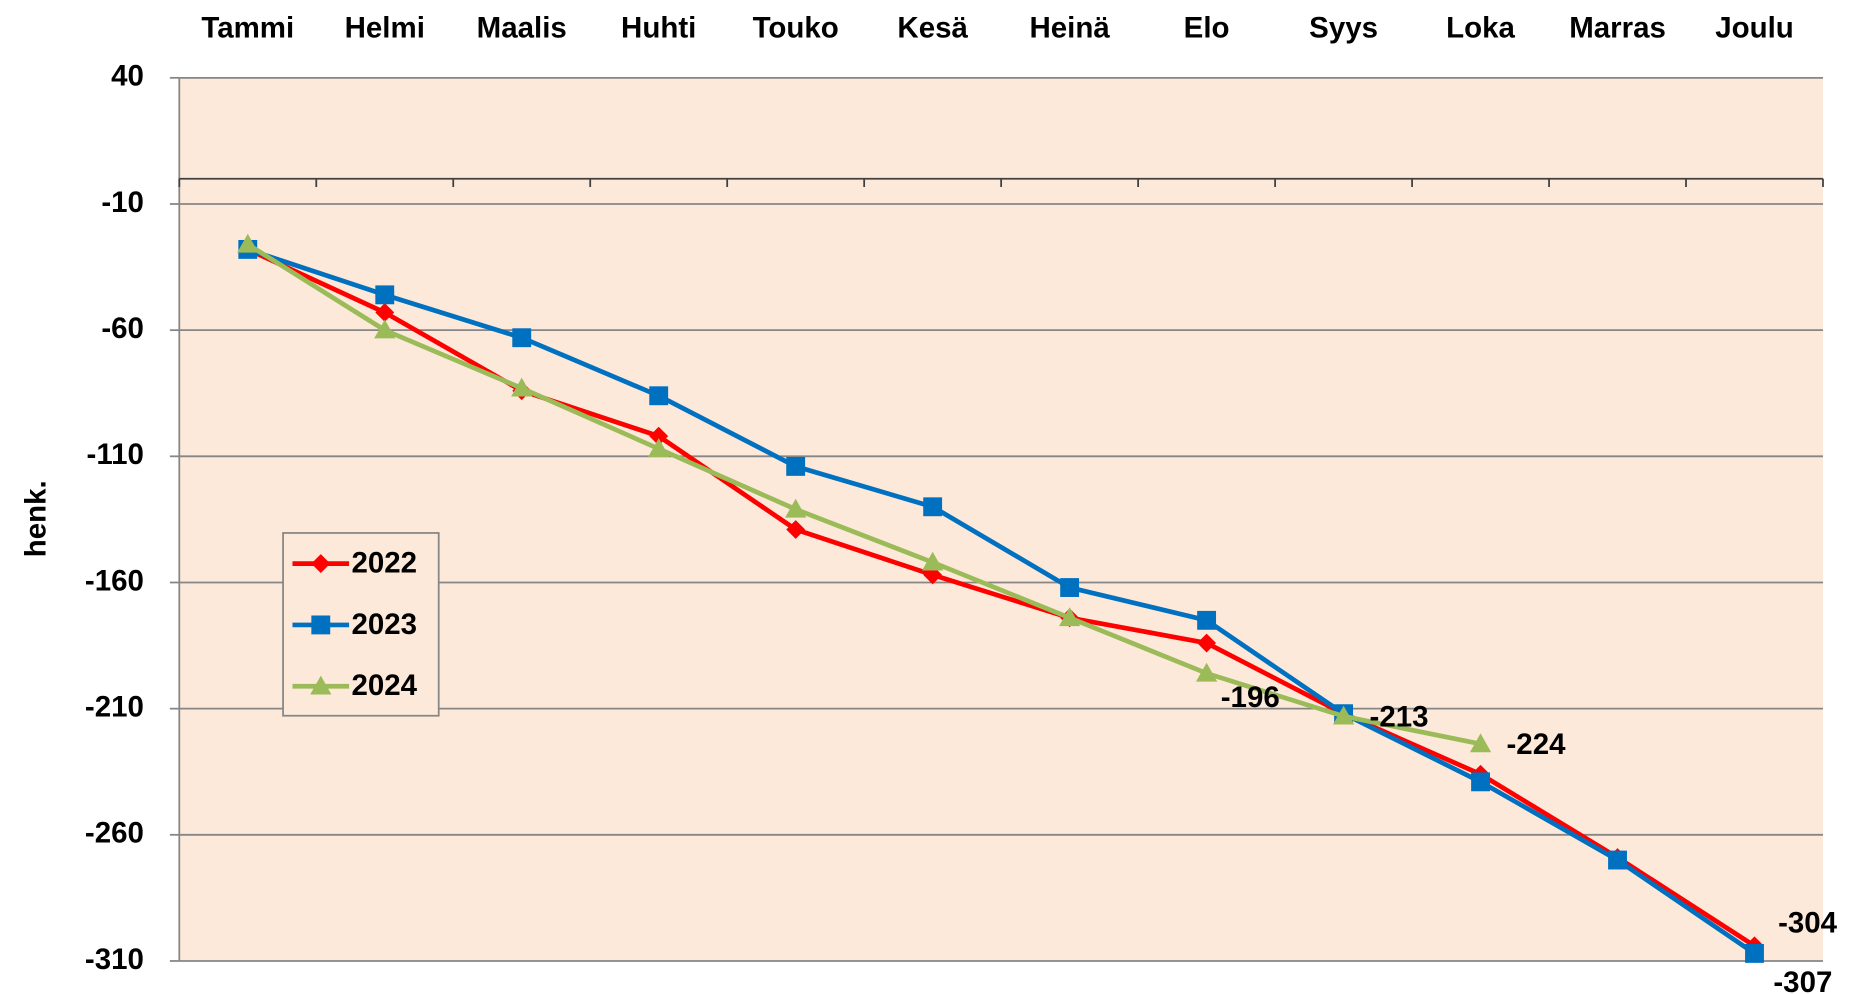  What do you see at coordinates (932, 27) in the screenshot?
I see `x-tick-label: Kesä` at bounding box center [932, 27].